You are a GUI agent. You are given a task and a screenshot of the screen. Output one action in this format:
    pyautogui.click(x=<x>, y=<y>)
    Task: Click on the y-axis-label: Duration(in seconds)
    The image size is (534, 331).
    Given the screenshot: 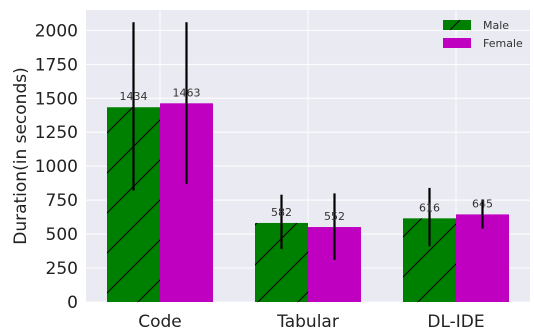 What is the action you would take?
    pyautogui.click(x=21, y=156)
    